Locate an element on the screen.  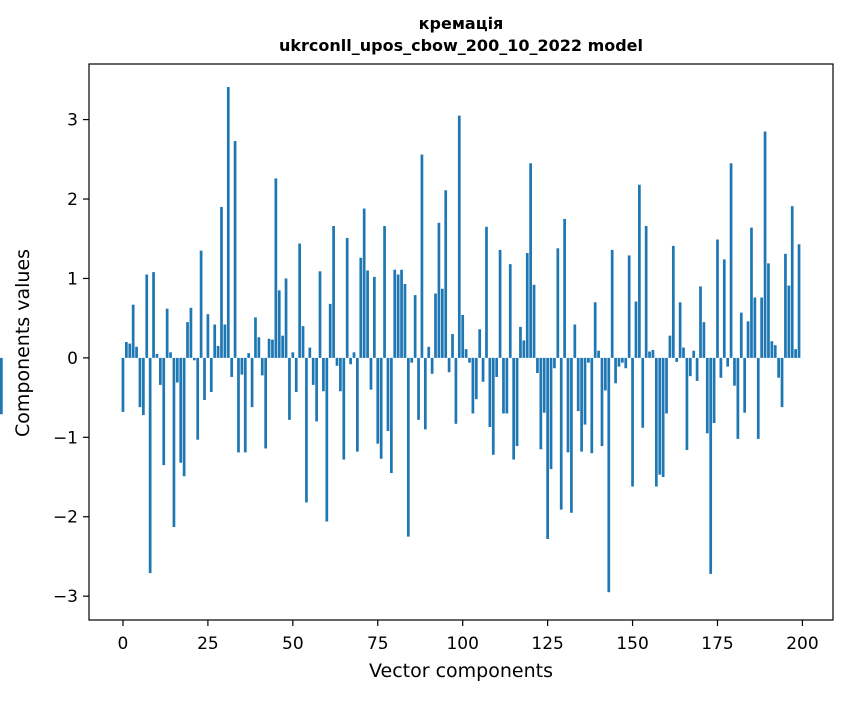
x-tick-label: 150 is located at coordinates (632, 644).